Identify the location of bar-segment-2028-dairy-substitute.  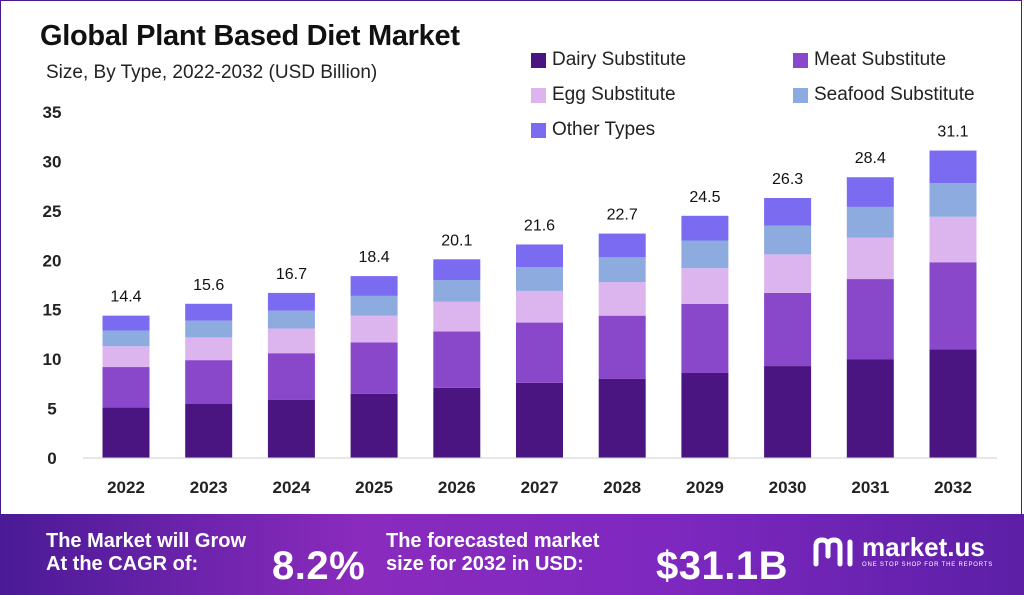
(622, 418).